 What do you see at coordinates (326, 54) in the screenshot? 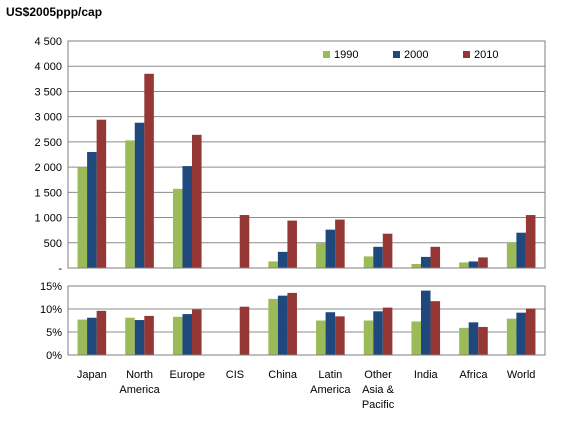
I see `legend-swatch-1990` at bounding box center [326, 54].